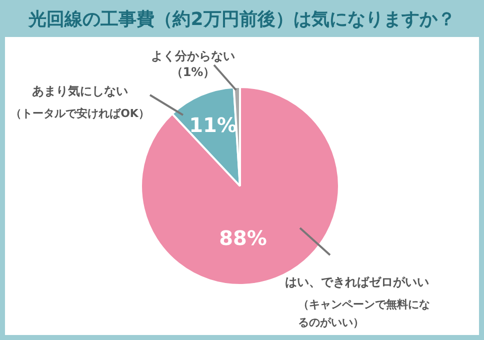  I want to click on slice-label: よく分からない, so click(193, 56).